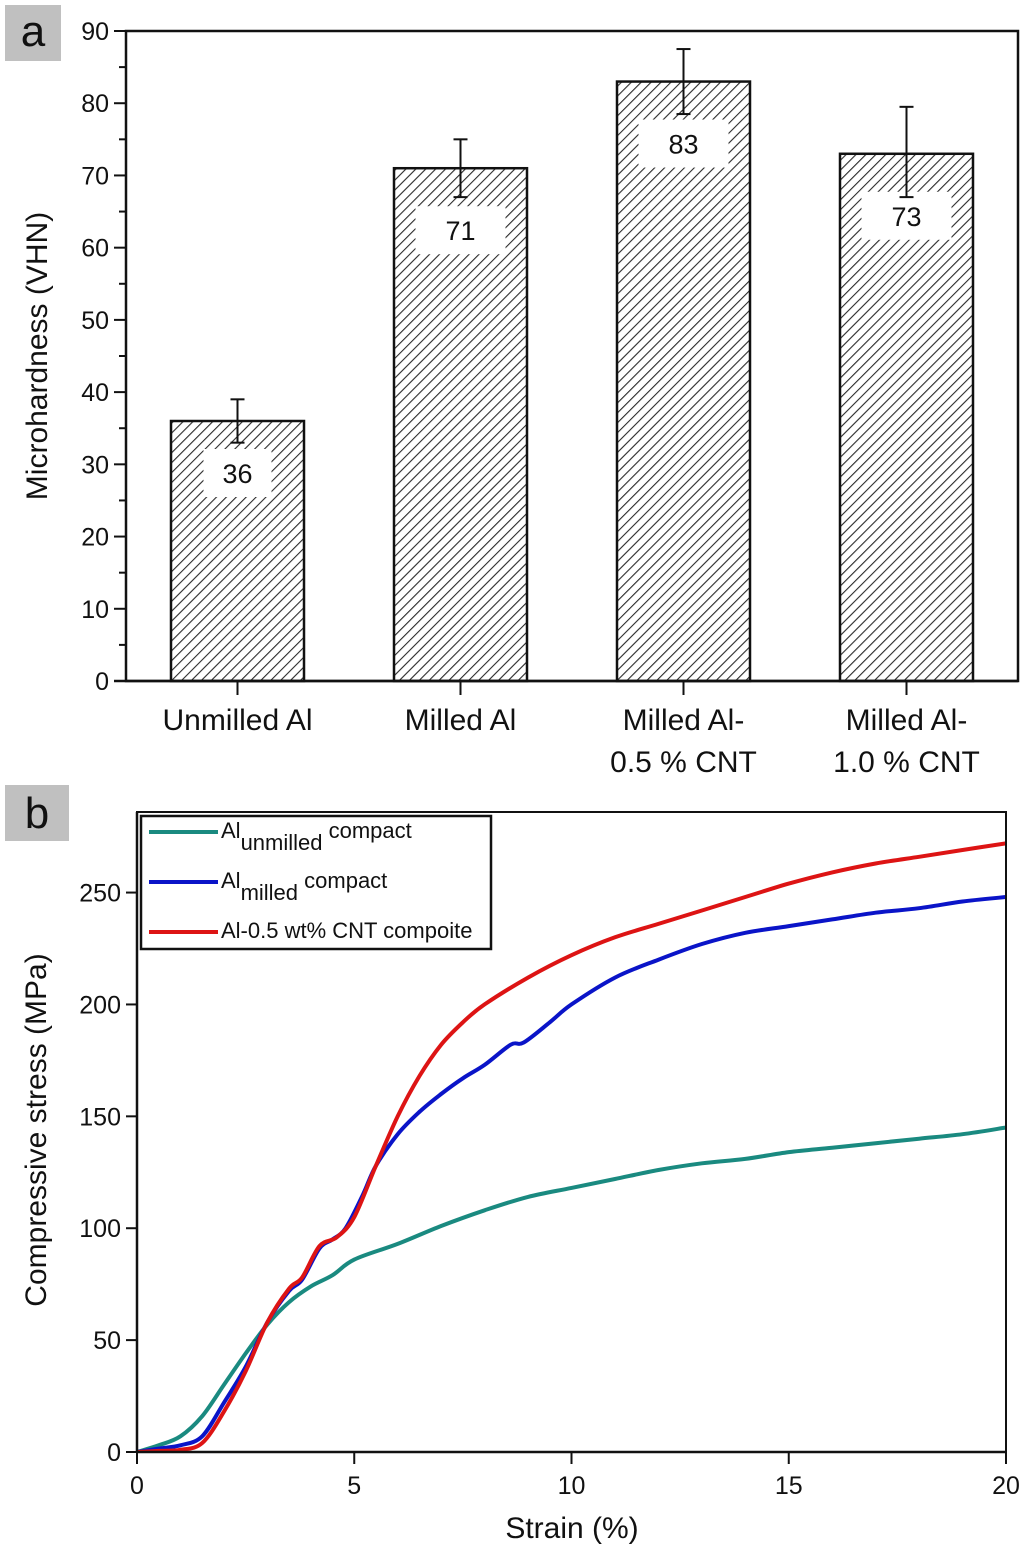 Image resolution: width=1024 pixels, height=1547 pixels. What do you see at coordinates (95, 538) in the screenshot?
I see `y-tick-label: 20` at bounding box center [95, 538].